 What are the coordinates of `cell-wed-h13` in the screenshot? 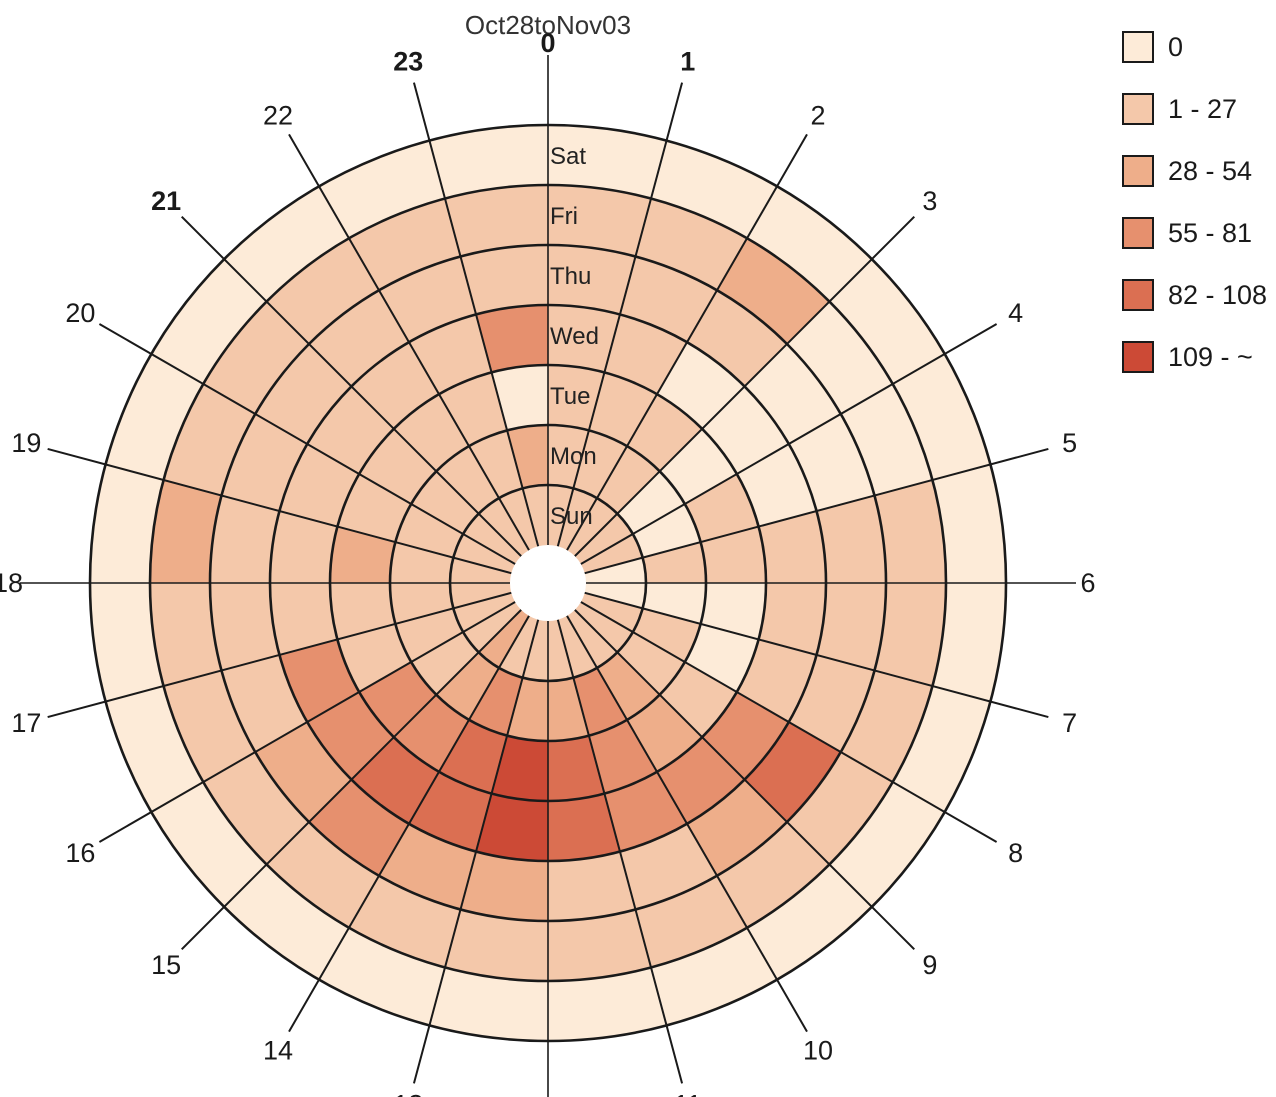 It's located at (450, 811).